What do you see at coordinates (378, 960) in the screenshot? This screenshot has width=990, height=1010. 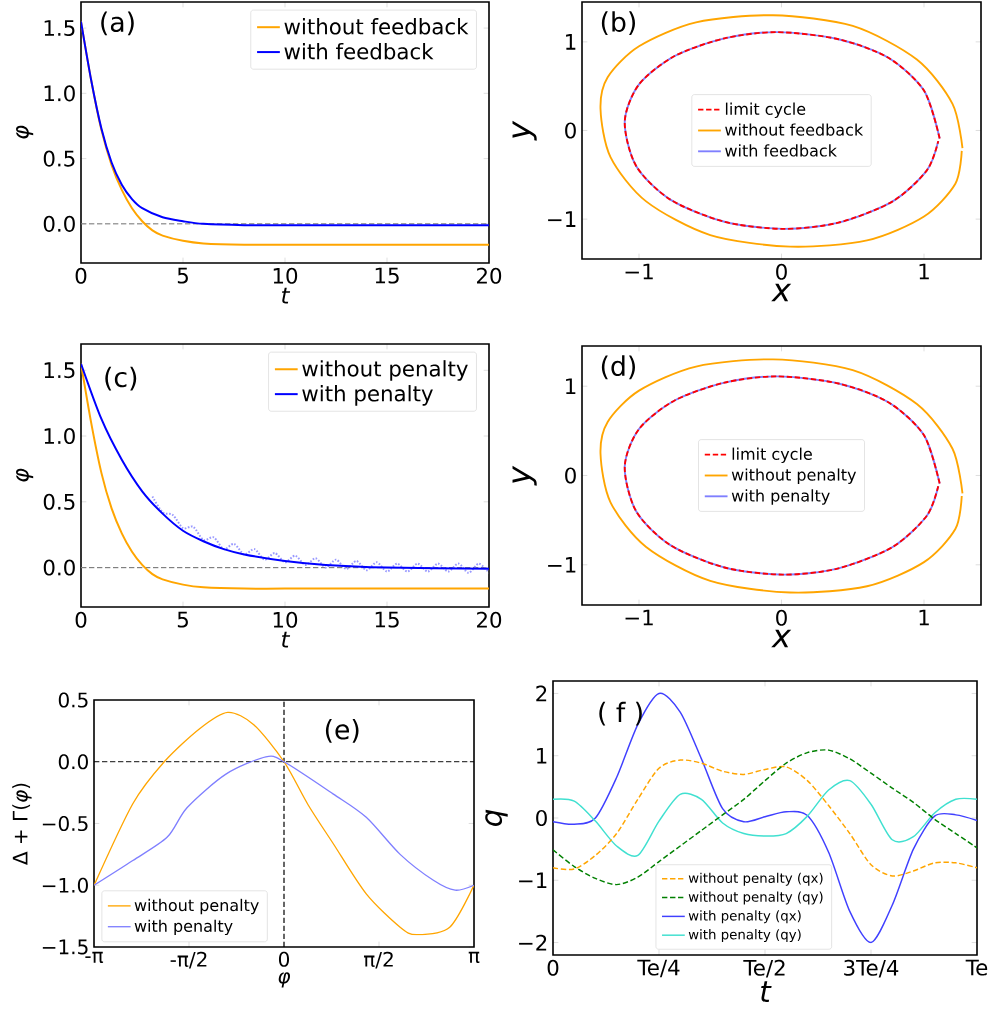 I see `x-tick-label: π/2` at bounding box center [378, 960].